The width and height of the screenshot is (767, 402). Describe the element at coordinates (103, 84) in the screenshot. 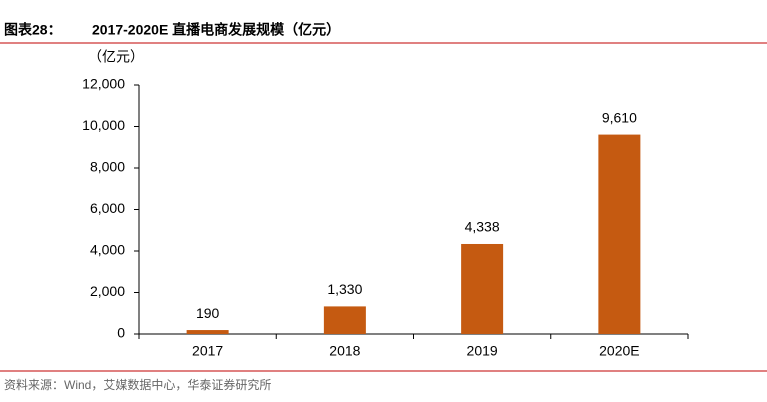

I see `y-tick-label: 12,000` at that location.